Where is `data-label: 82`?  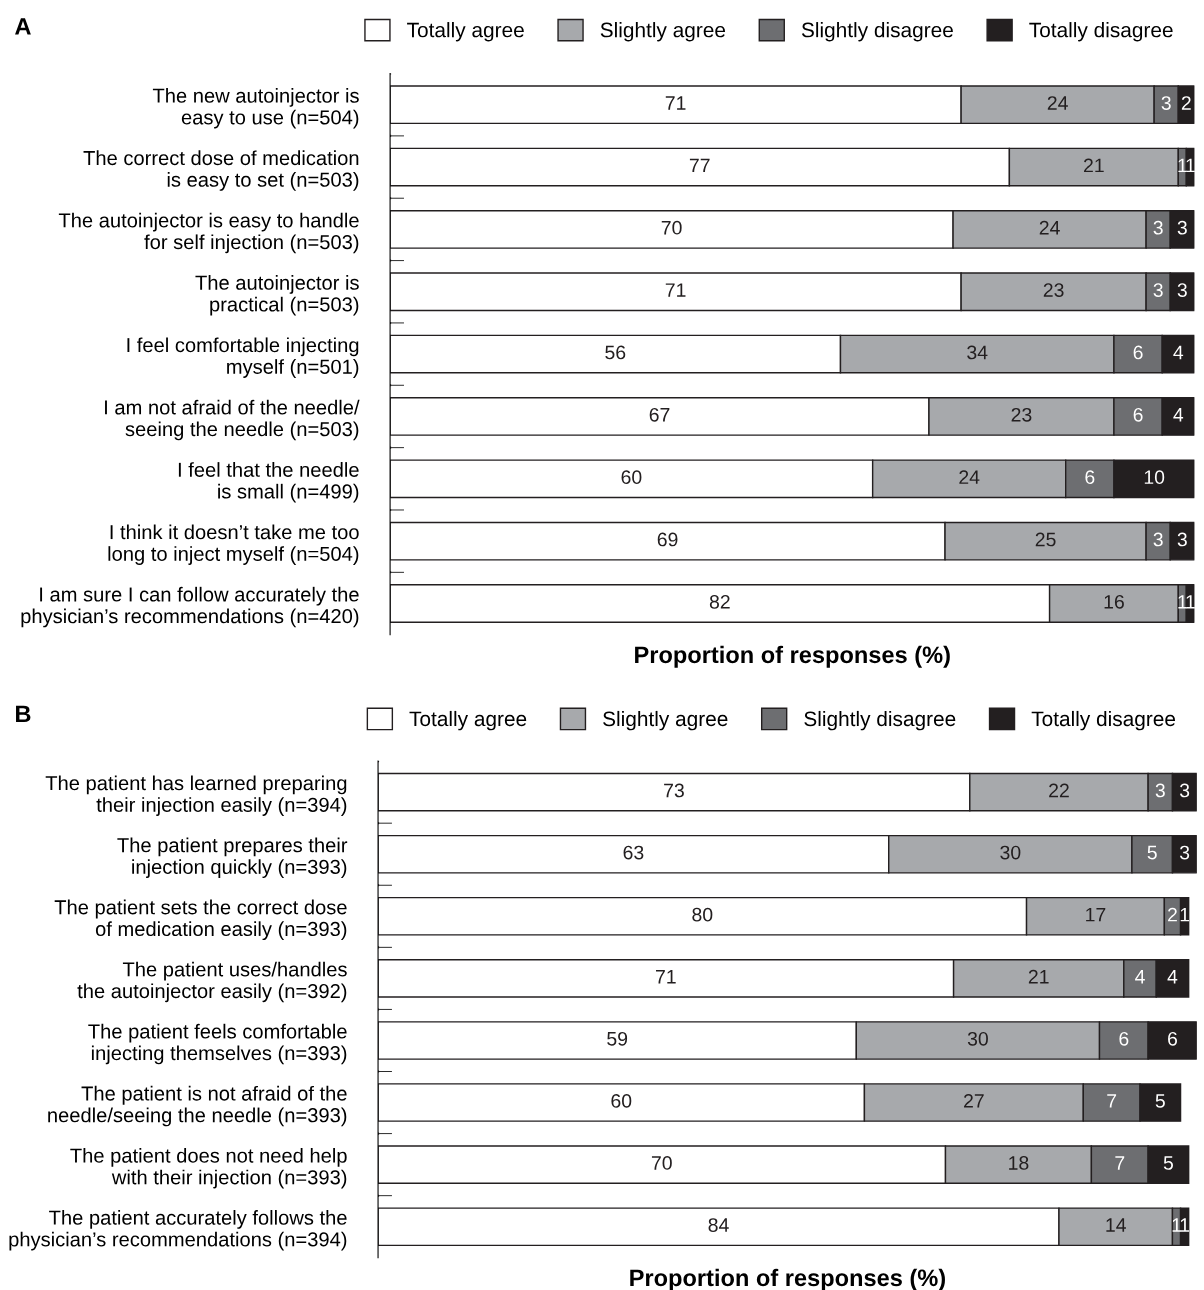
data-label: 82 is located at coordinates (719, 601).